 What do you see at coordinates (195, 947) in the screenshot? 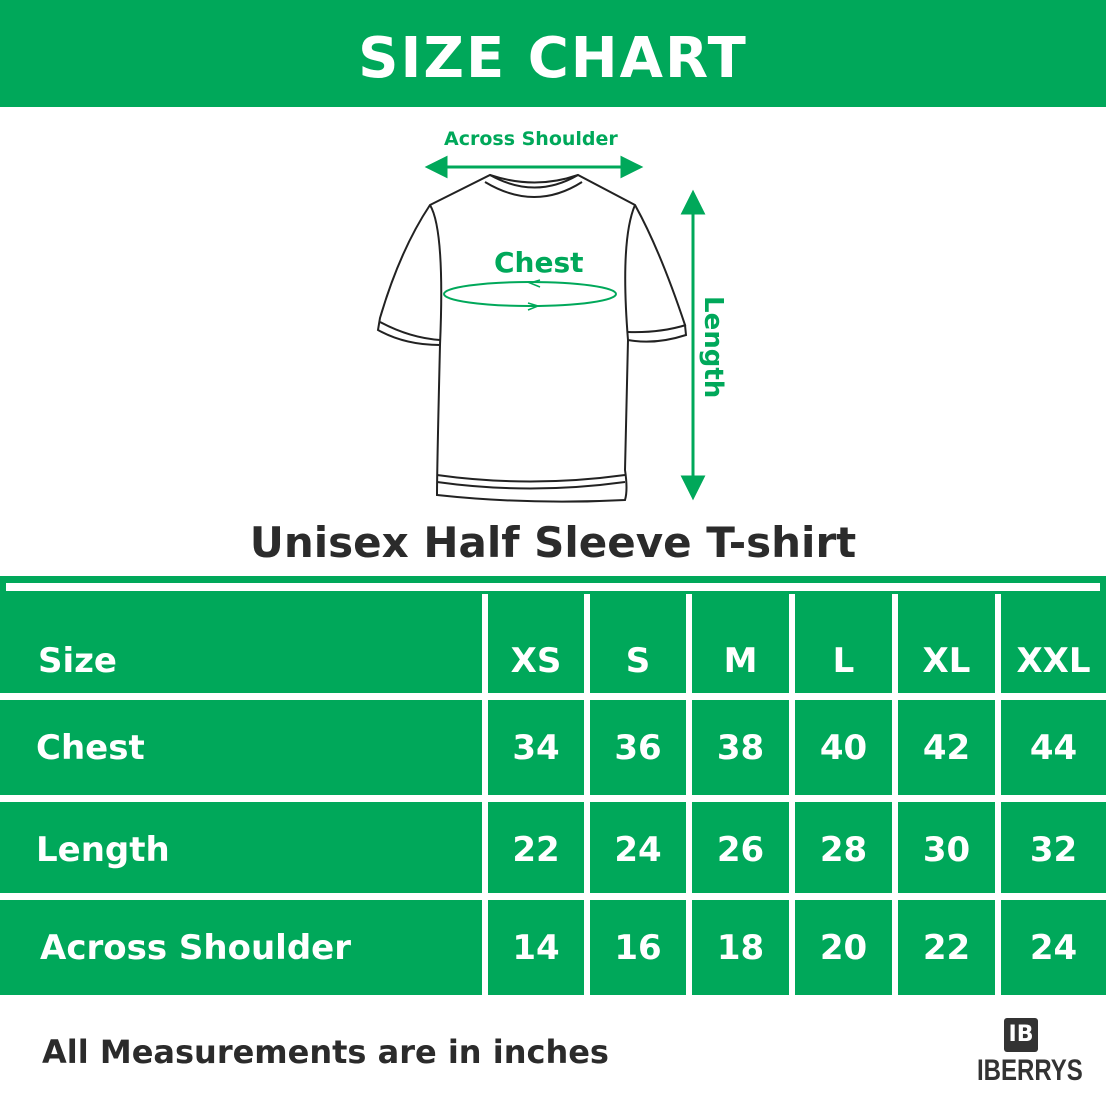
I see `row-label: Across Shoulder` at bounding box center [195, 947].